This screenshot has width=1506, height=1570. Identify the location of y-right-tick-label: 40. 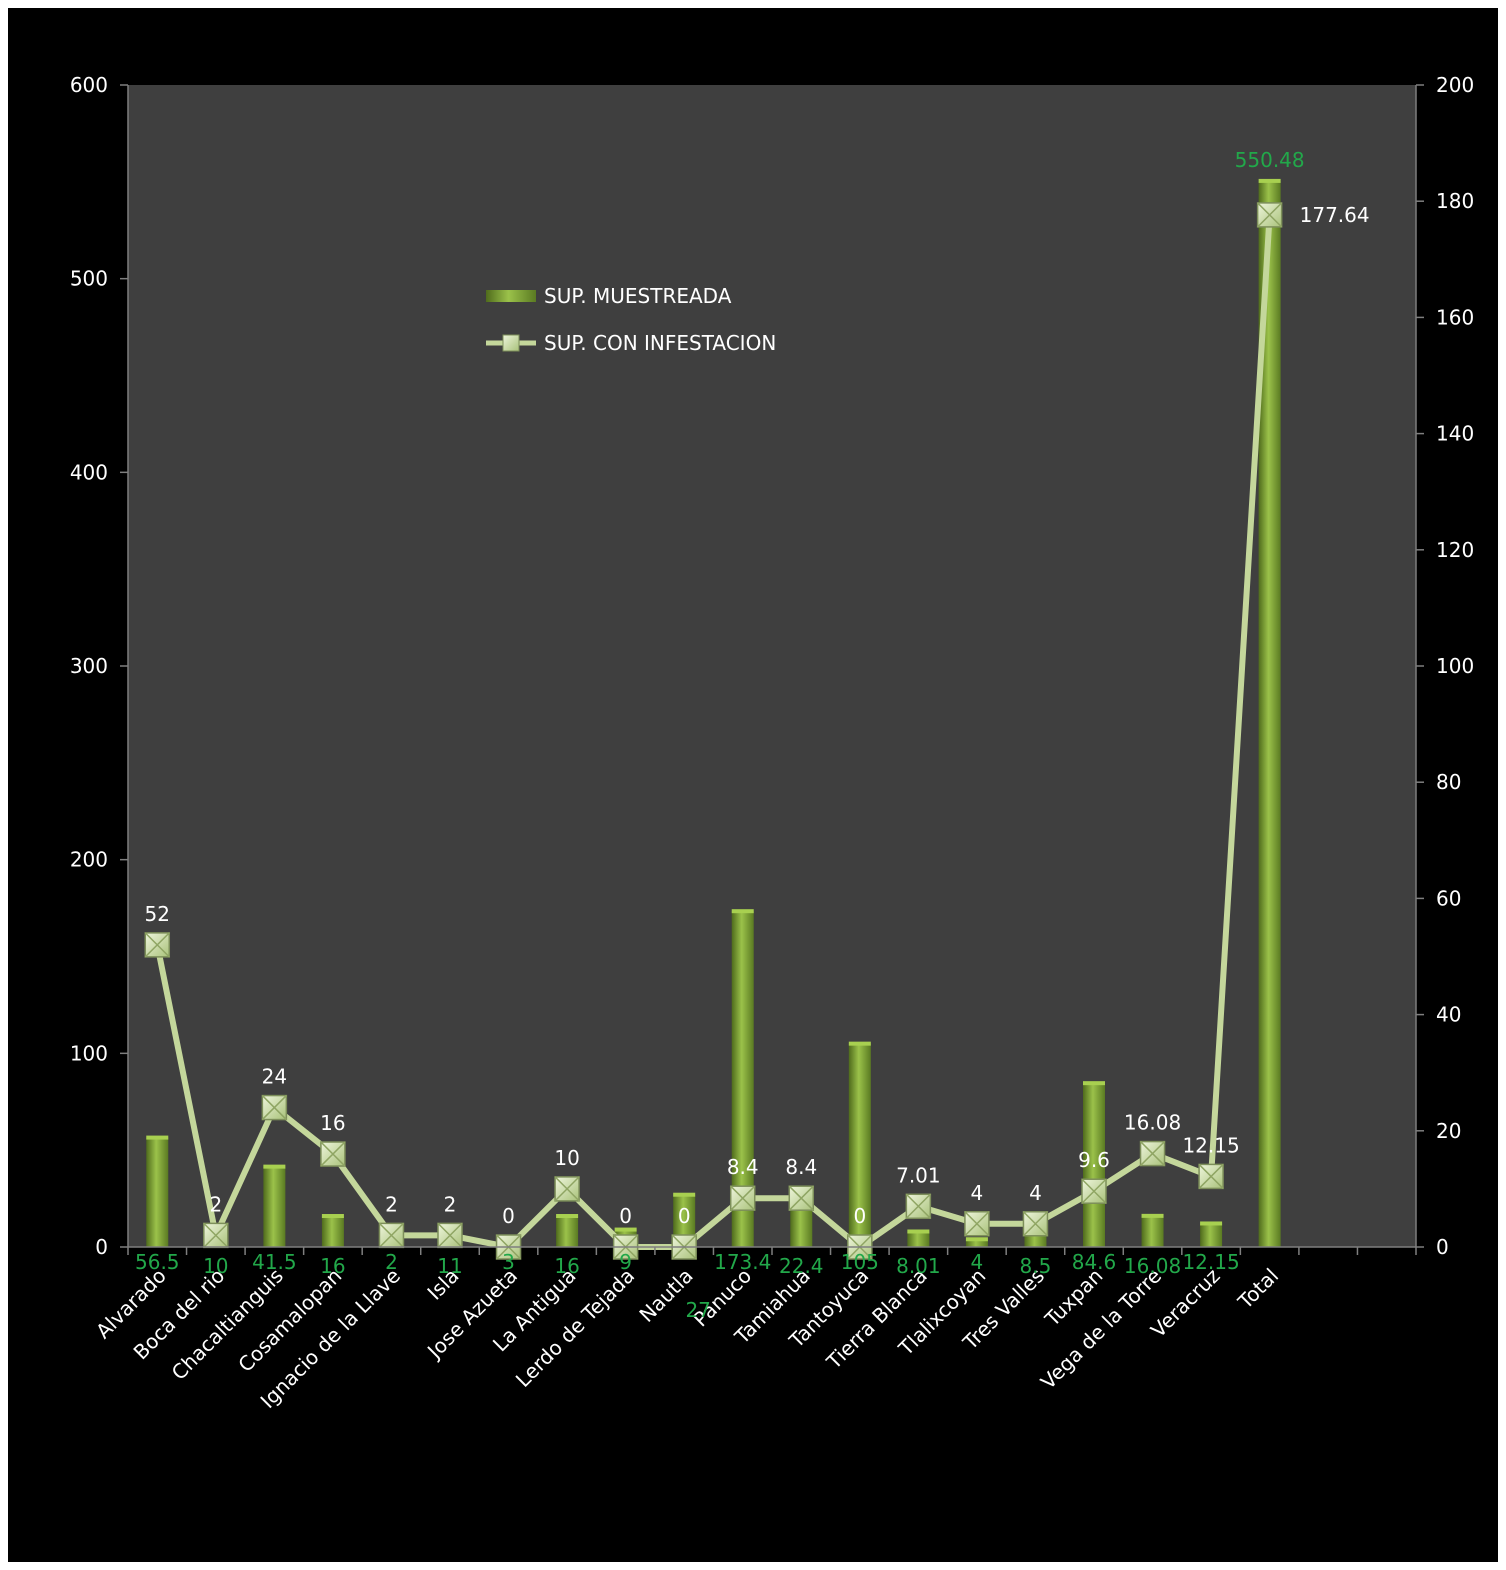
(1448, 1015).